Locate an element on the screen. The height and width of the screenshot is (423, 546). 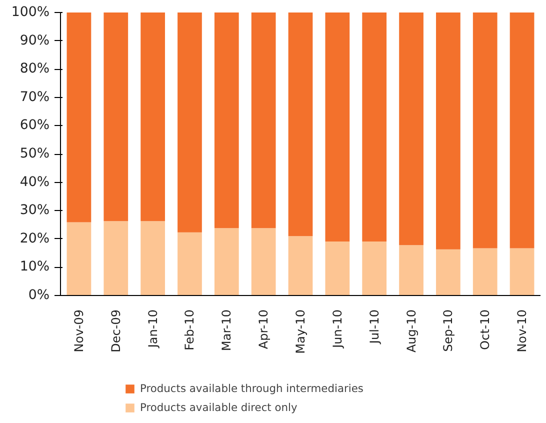
x-tick-label: Jan-10 is located at coordinates (153, 329).